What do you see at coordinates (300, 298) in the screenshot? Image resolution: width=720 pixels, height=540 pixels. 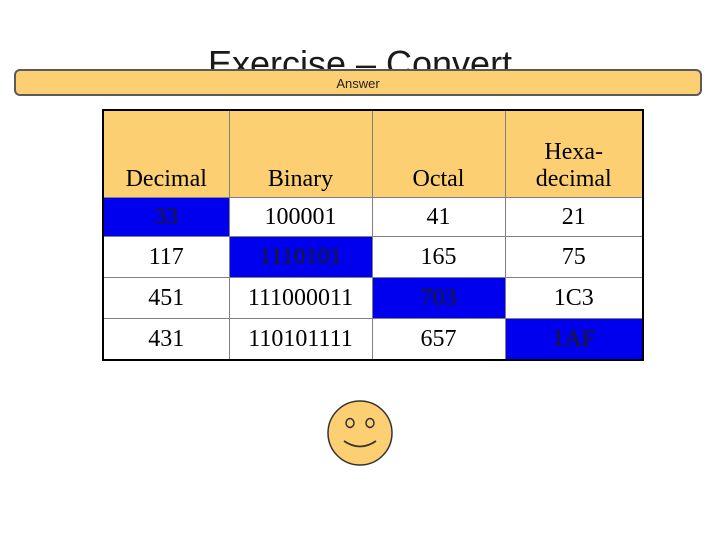 I see `cell-binary: 111000011` at bounding box center [300, 298].